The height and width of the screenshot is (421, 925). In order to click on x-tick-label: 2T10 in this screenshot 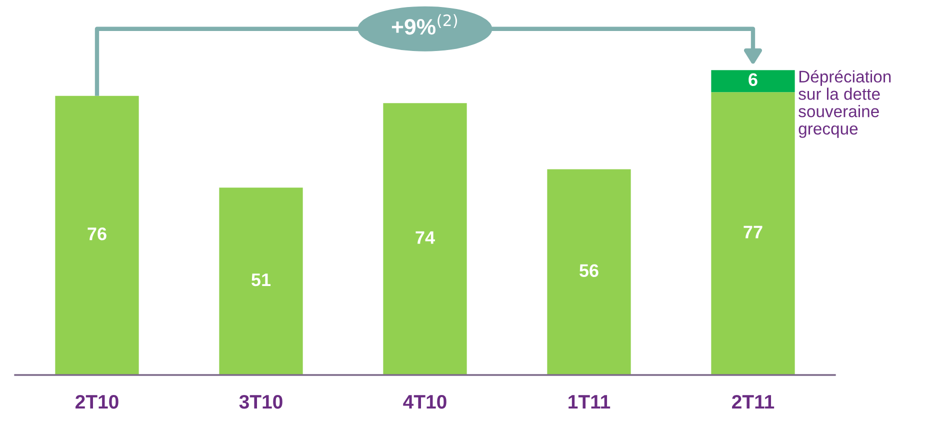, I will do `click(97, 401)`.